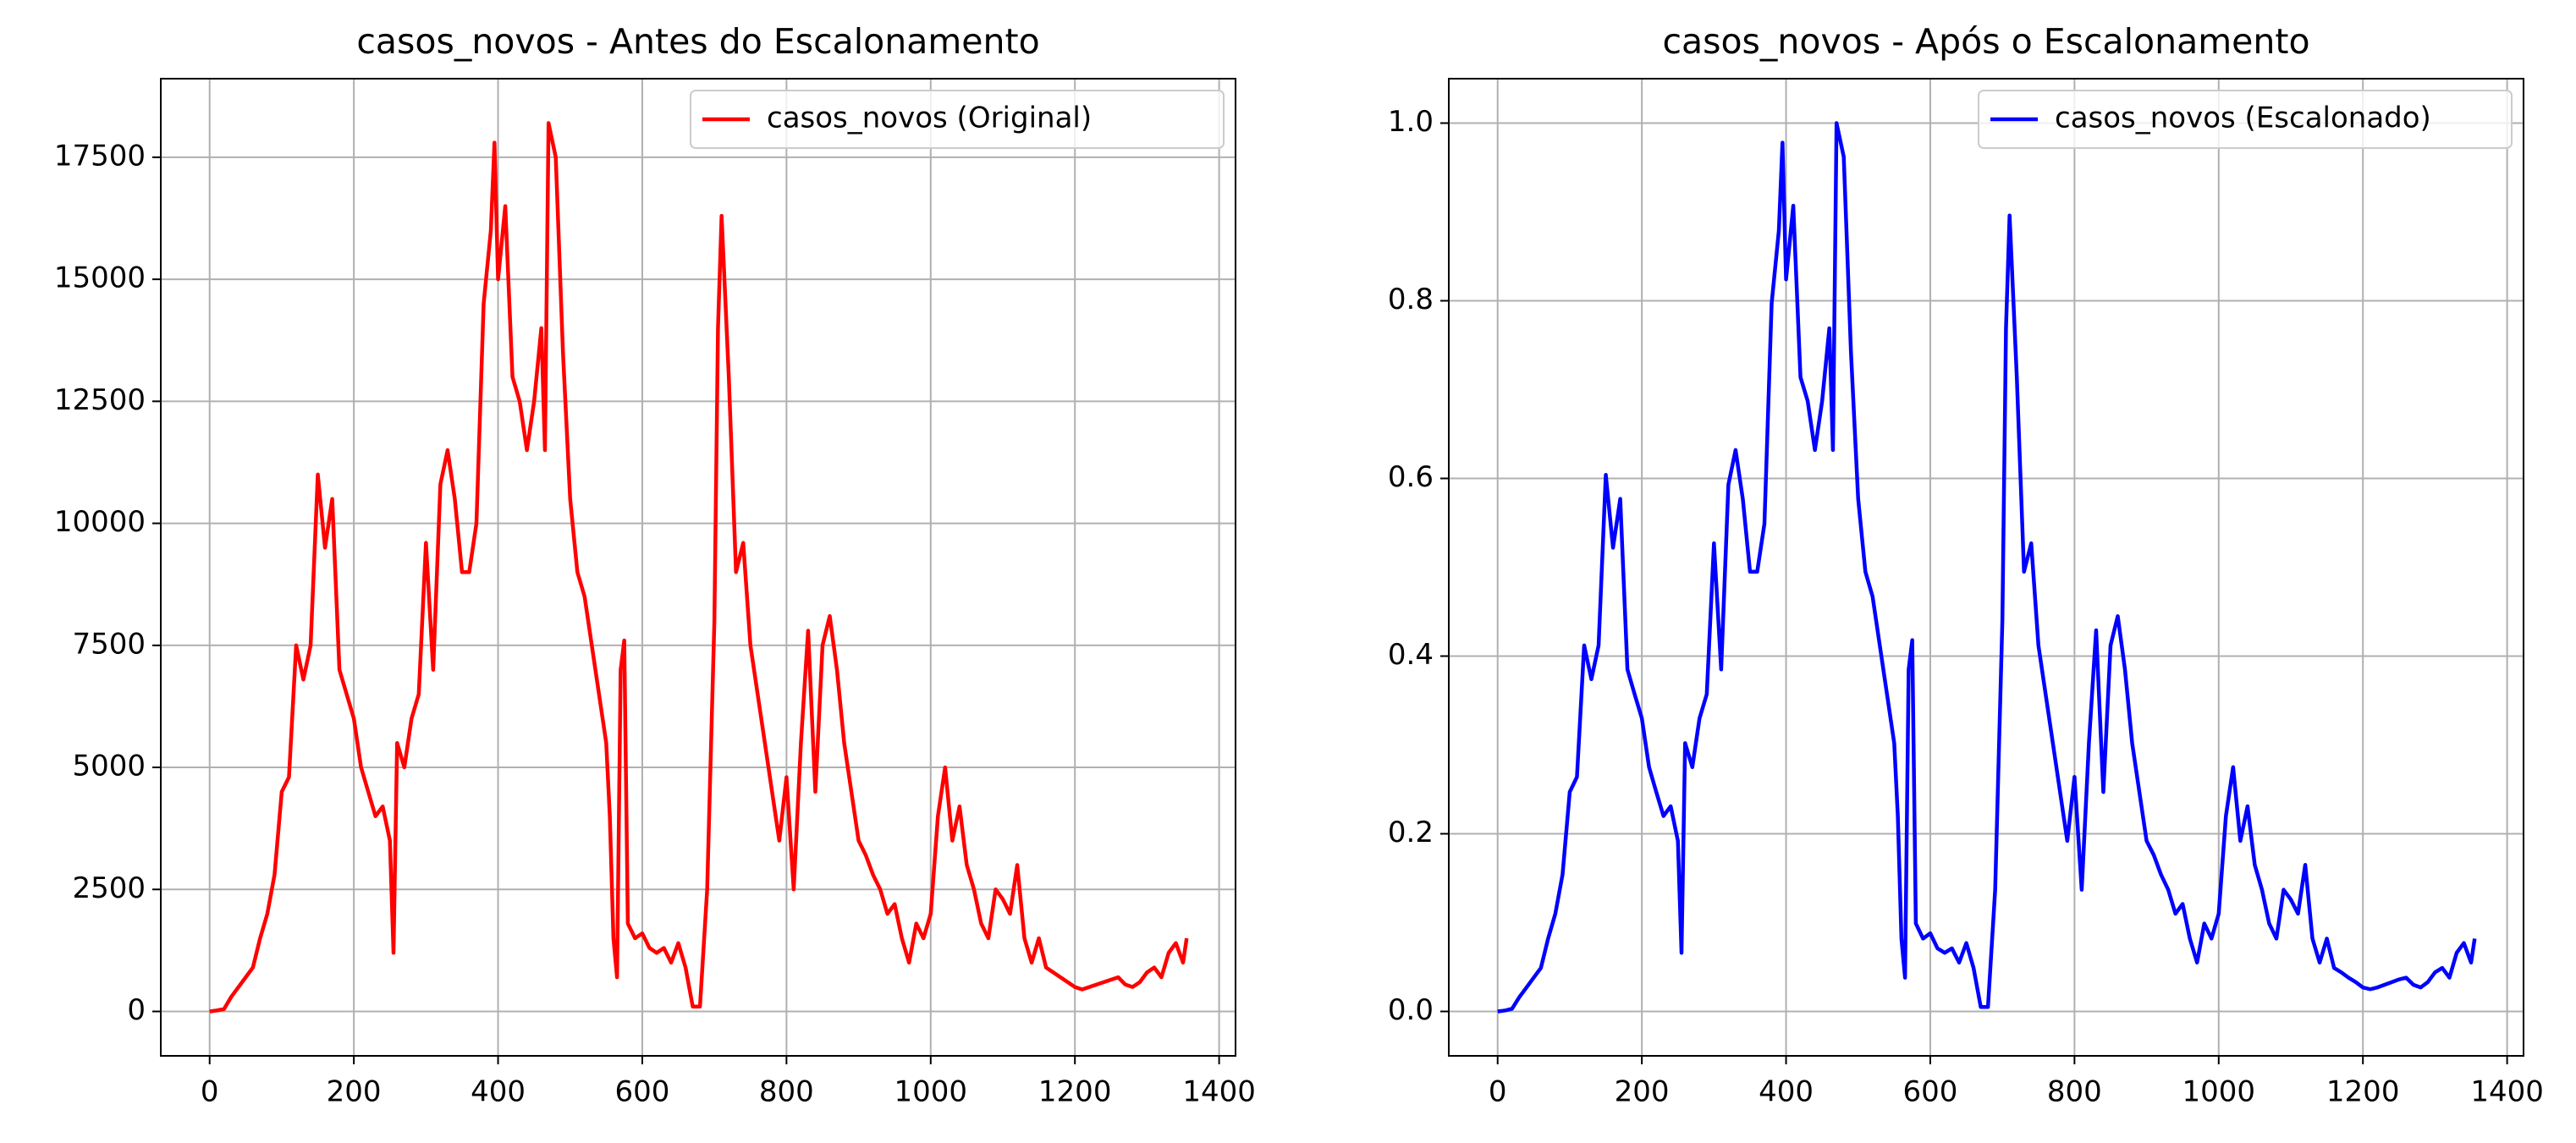 Image resolution: width=2576 pixels, height=1143 pixels. Describe the element at coordinates (929, 118) in the screenshot. I see `legend-label: casos_novos (Original)` at that location.